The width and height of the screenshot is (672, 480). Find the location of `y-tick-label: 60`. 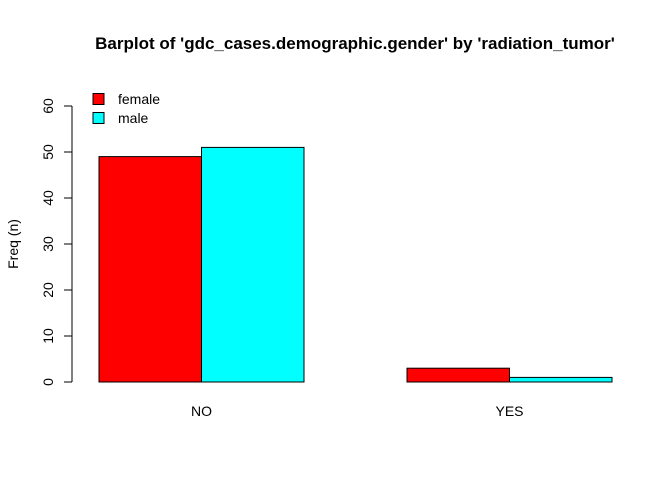

y-tick-label: 60 is located at coordinates (48, 106).